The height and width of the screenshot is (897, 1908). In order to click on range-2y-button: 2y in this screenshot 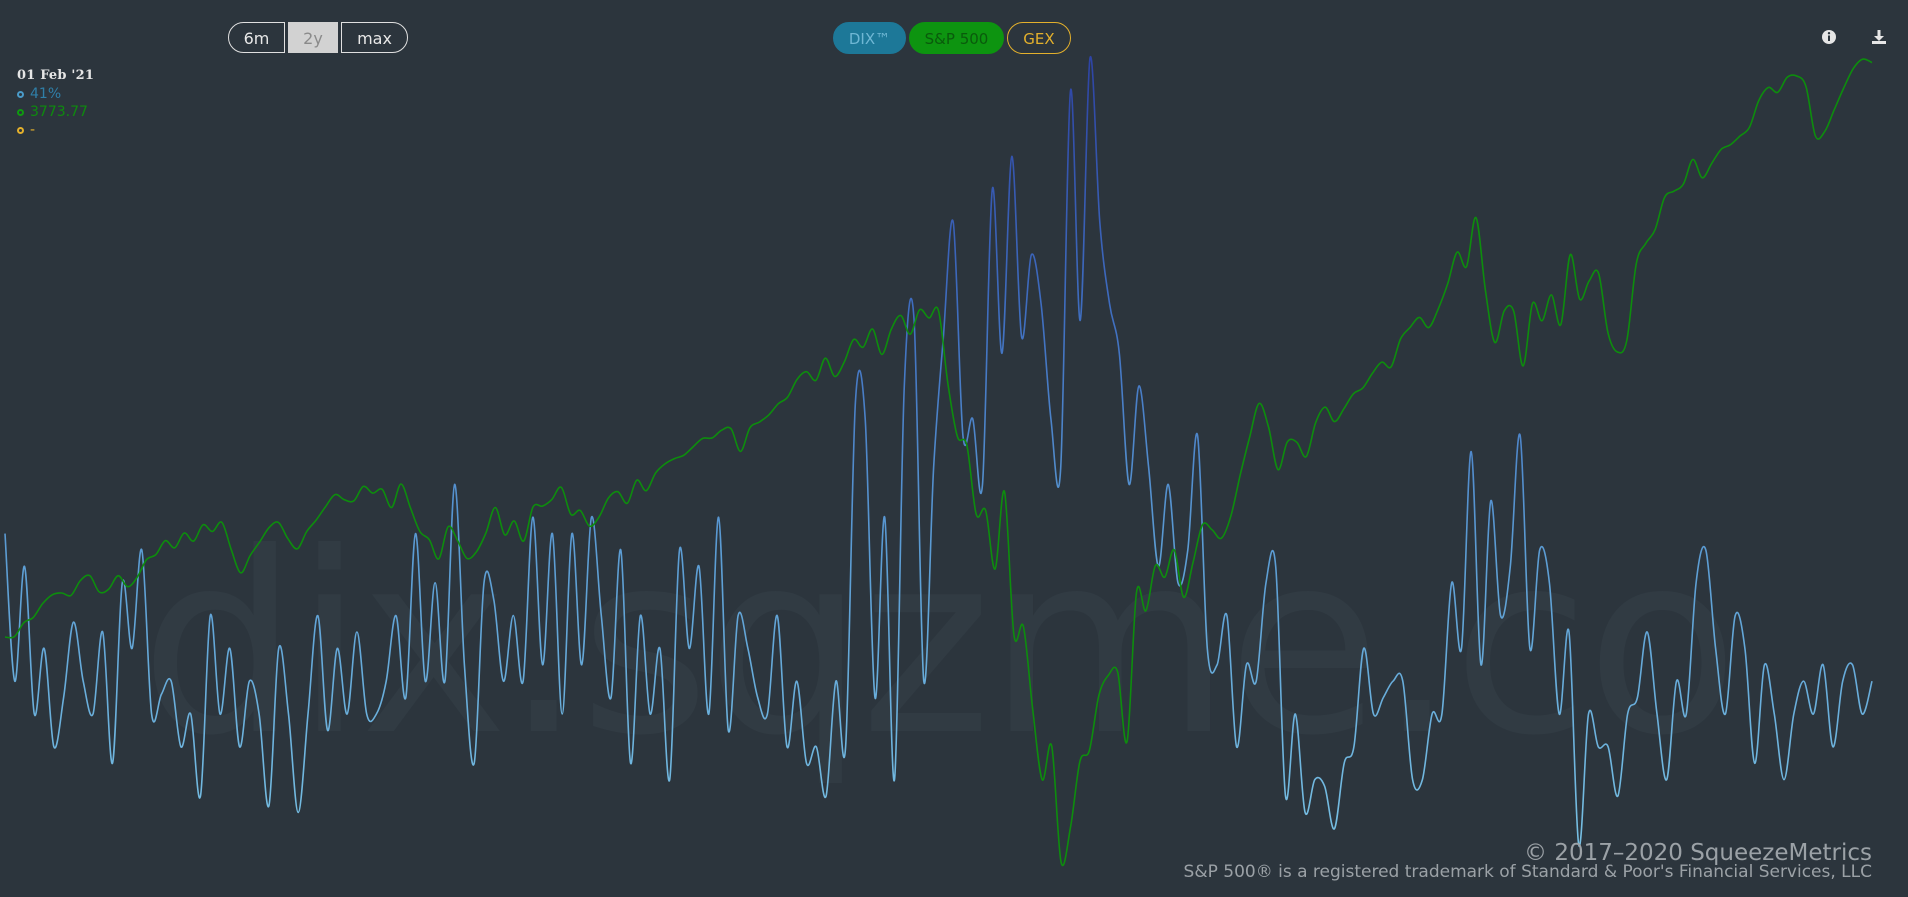, I will do `click(313, 37)`.